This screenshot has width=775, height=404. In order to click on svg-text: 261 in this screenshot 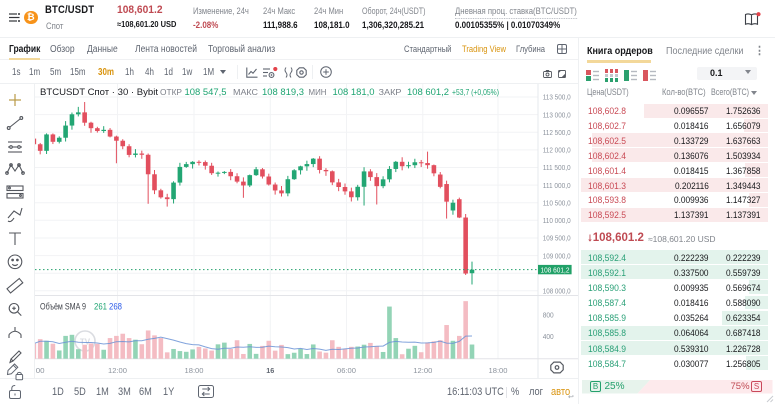, I will do `click(100, 307)`.